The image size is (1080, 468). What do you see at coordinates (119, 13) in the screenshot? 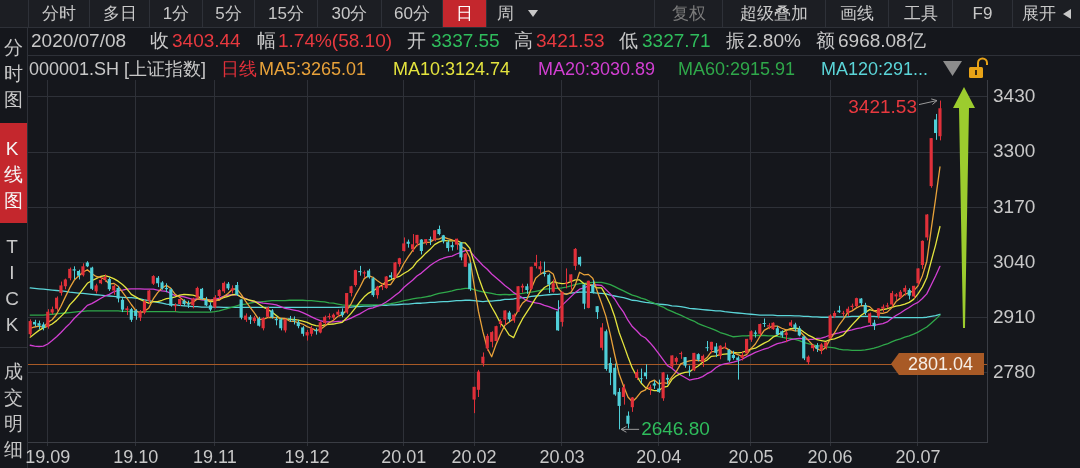
I see `text: 多日` at bounding box center [119, 13].